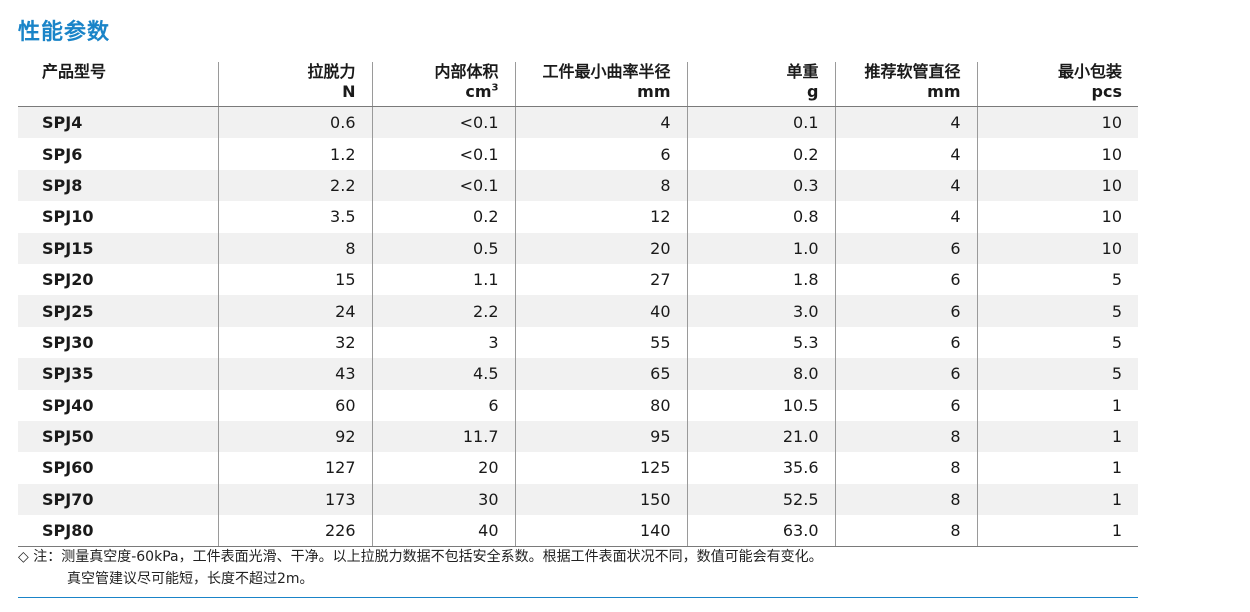 The width and height of the screenshot is (1250, 612). What do you see at coordinates (600, 531) in the screenshot?
I see `value-cell: 140` at bounding box center [600, 531].